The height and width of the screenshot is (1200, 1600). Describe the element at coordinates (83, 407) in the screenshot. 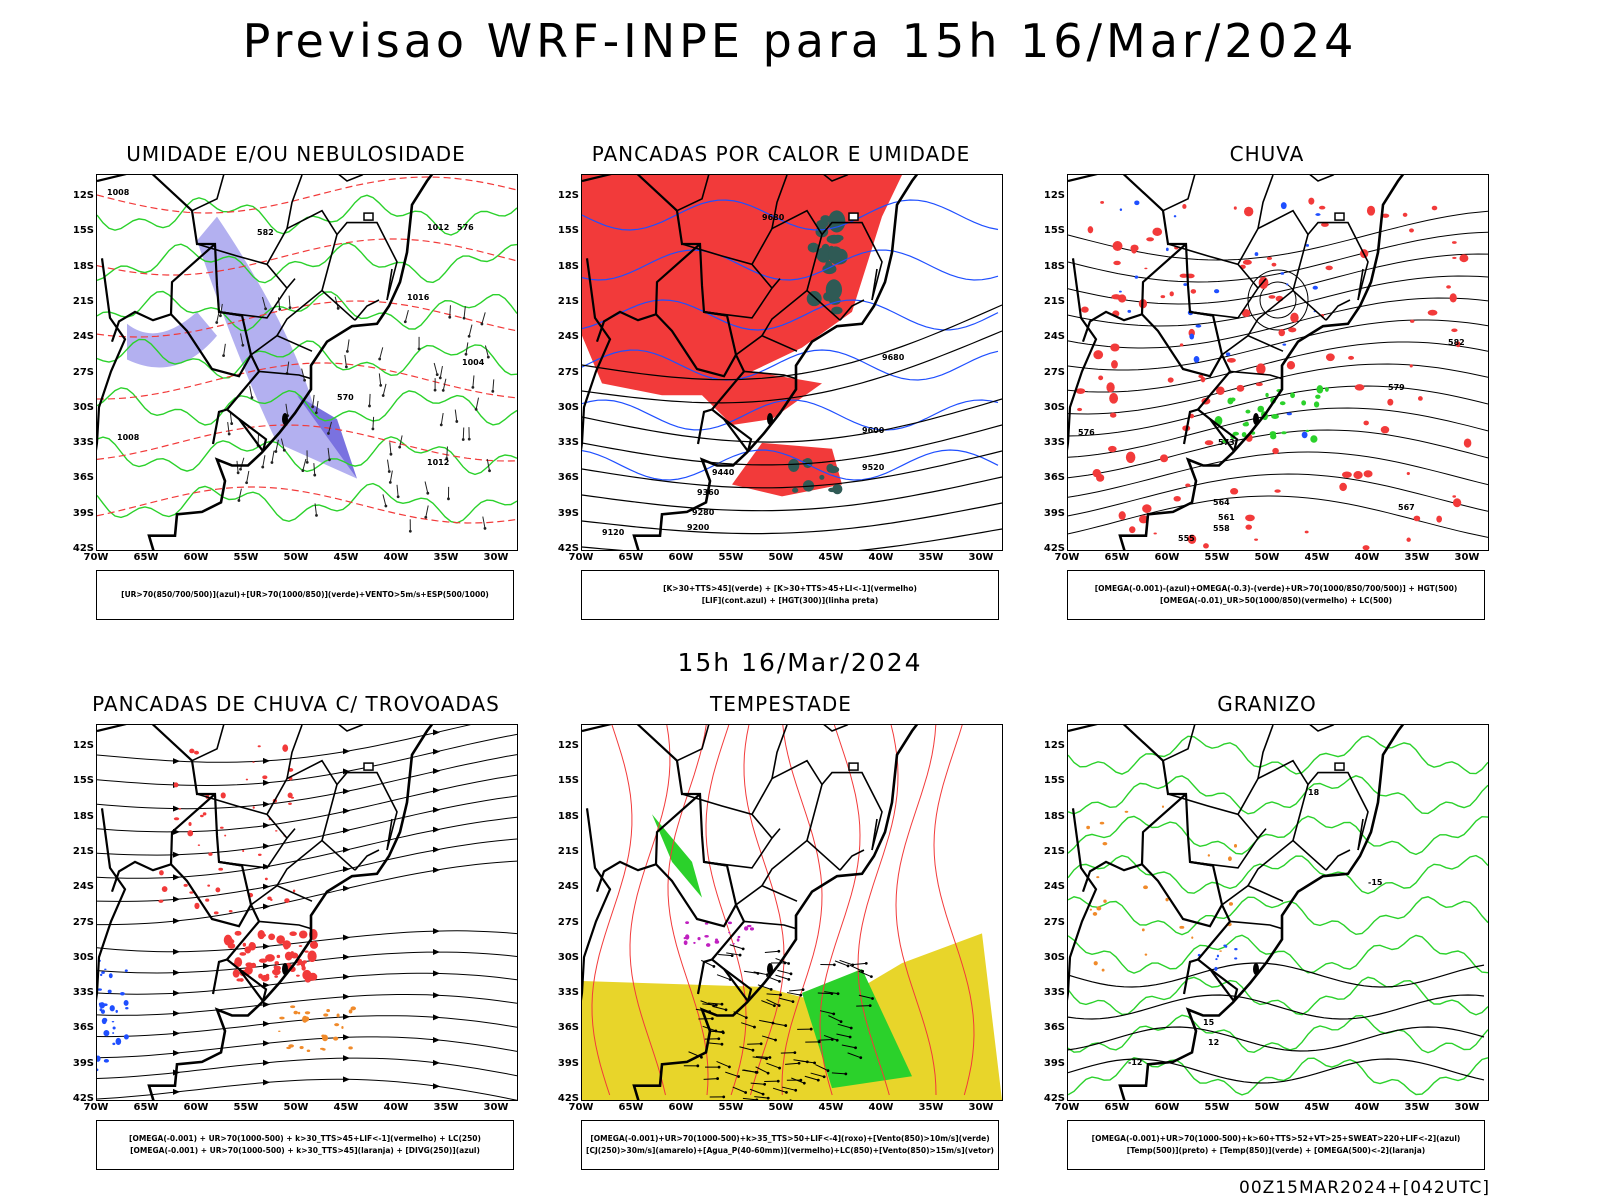

I see `lat-tick-label: 30S` at that location.